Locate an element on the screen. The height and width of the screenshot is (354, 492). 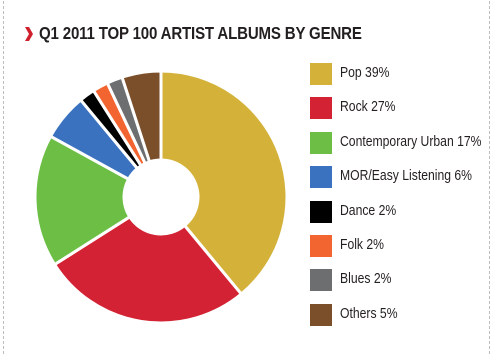
legend-label: Dance 2% is located at coordinates (368, 210).